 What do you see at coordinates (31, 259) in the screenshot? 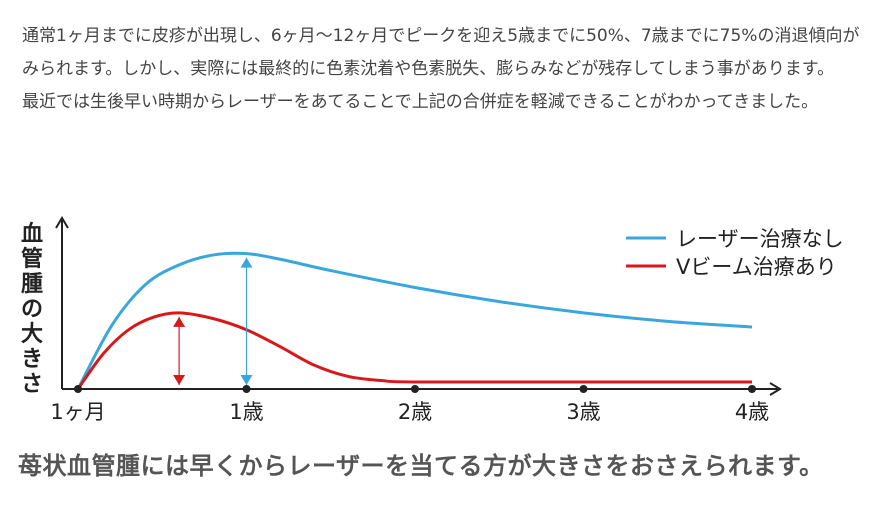
I see `y-axis-label-char: 管` at bounding box center [31, 259].